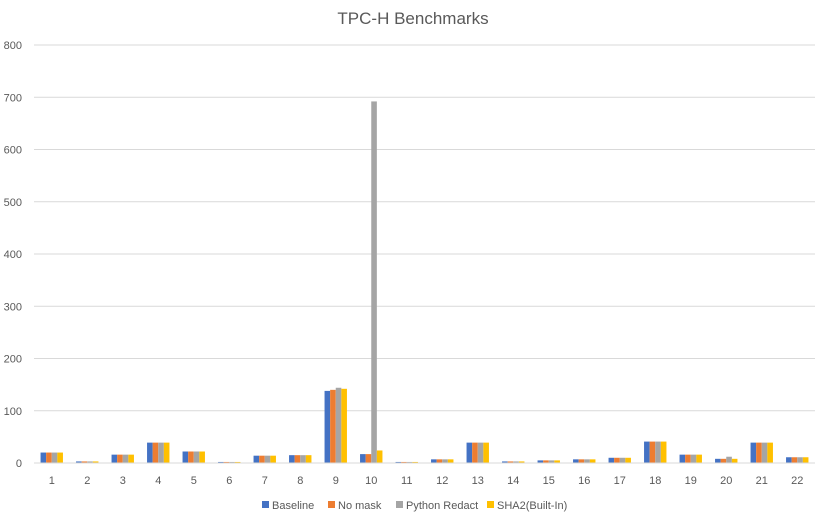 Image resolution: width=826 pixels, height=522 pixels. What do you see at coordinates (300, 481) in the screenshot?
I see `x-tick-label: 8` at bounding box center [300, 481].